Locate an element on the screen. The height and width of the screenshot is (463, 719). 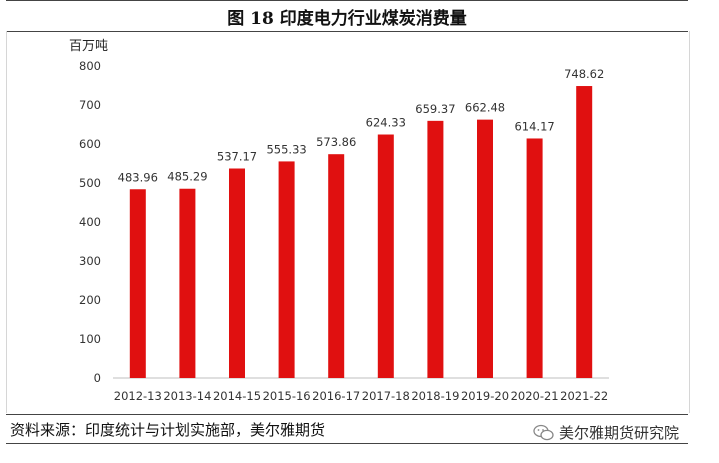
x-tick-label: 2016-17 is located at coordinates (336, 396).